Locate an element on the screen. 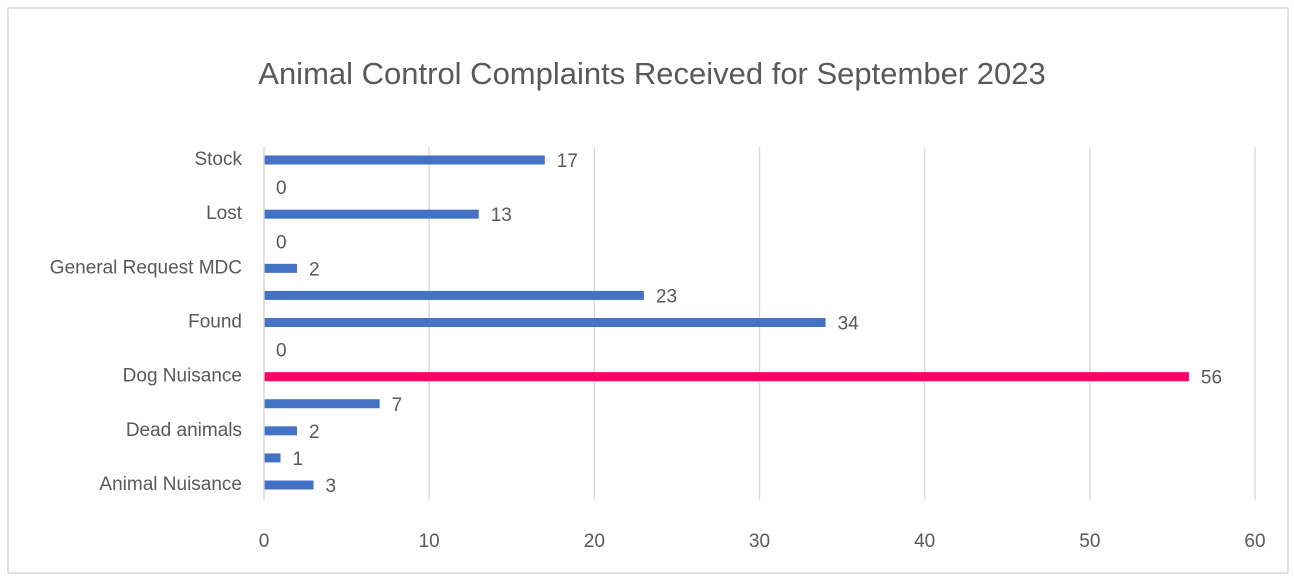 This screenshot has height=577, width=1294. y-tick-label: Dead animals is located at coordinates (184, 430).